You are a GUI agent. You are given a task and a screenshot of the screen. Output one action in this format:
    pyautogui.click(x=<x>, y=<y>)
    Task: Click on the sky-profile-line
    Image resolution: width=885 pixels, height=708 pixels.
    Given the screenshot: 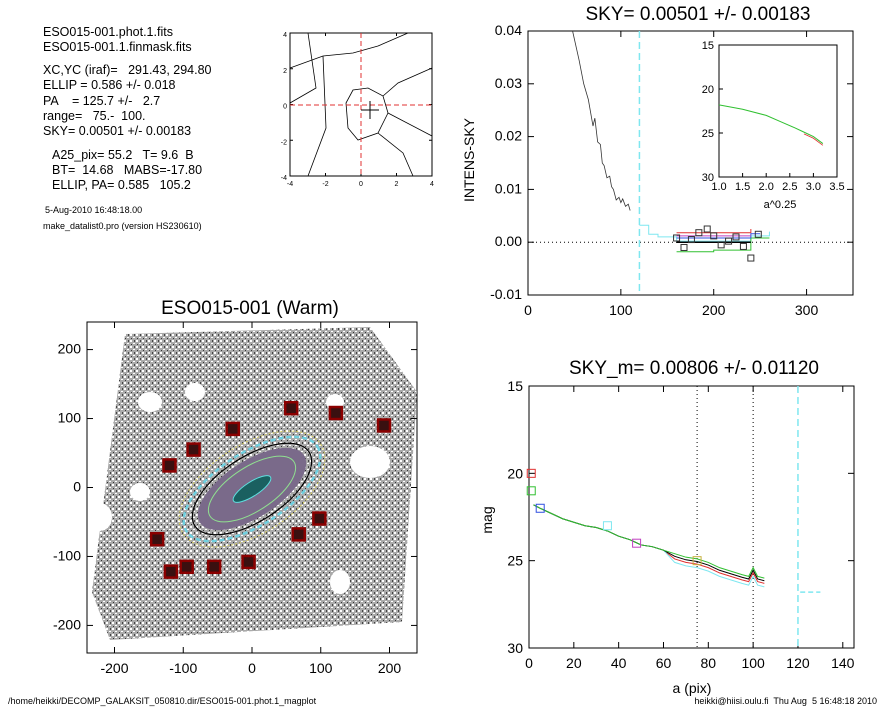 What is the action you would take?
    pyautogui.click(x=601, y=120)
    